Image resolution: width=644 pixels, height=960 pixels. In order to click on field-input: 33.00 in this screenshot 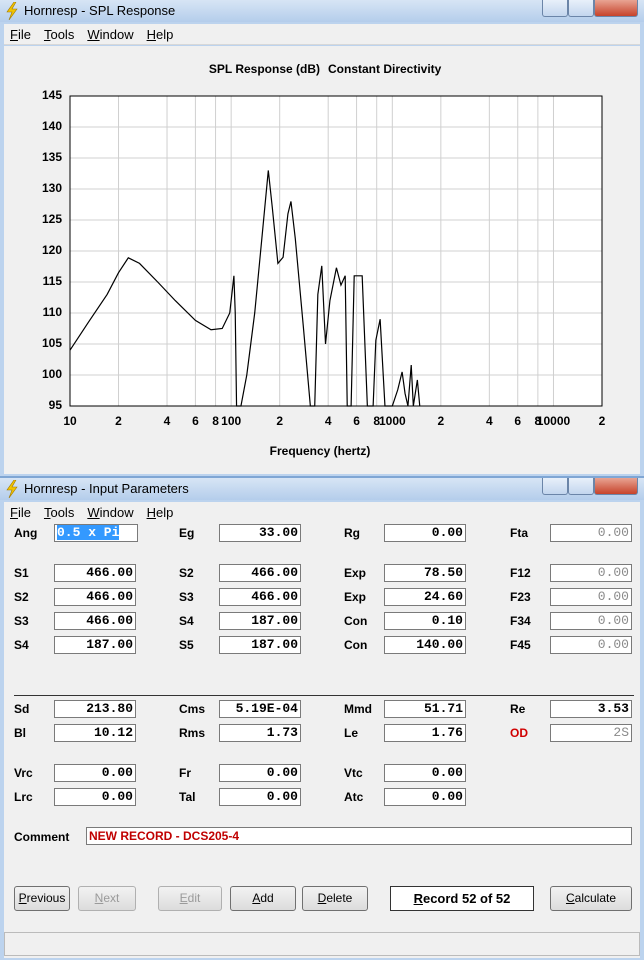, I will do `click(260, 533)`.